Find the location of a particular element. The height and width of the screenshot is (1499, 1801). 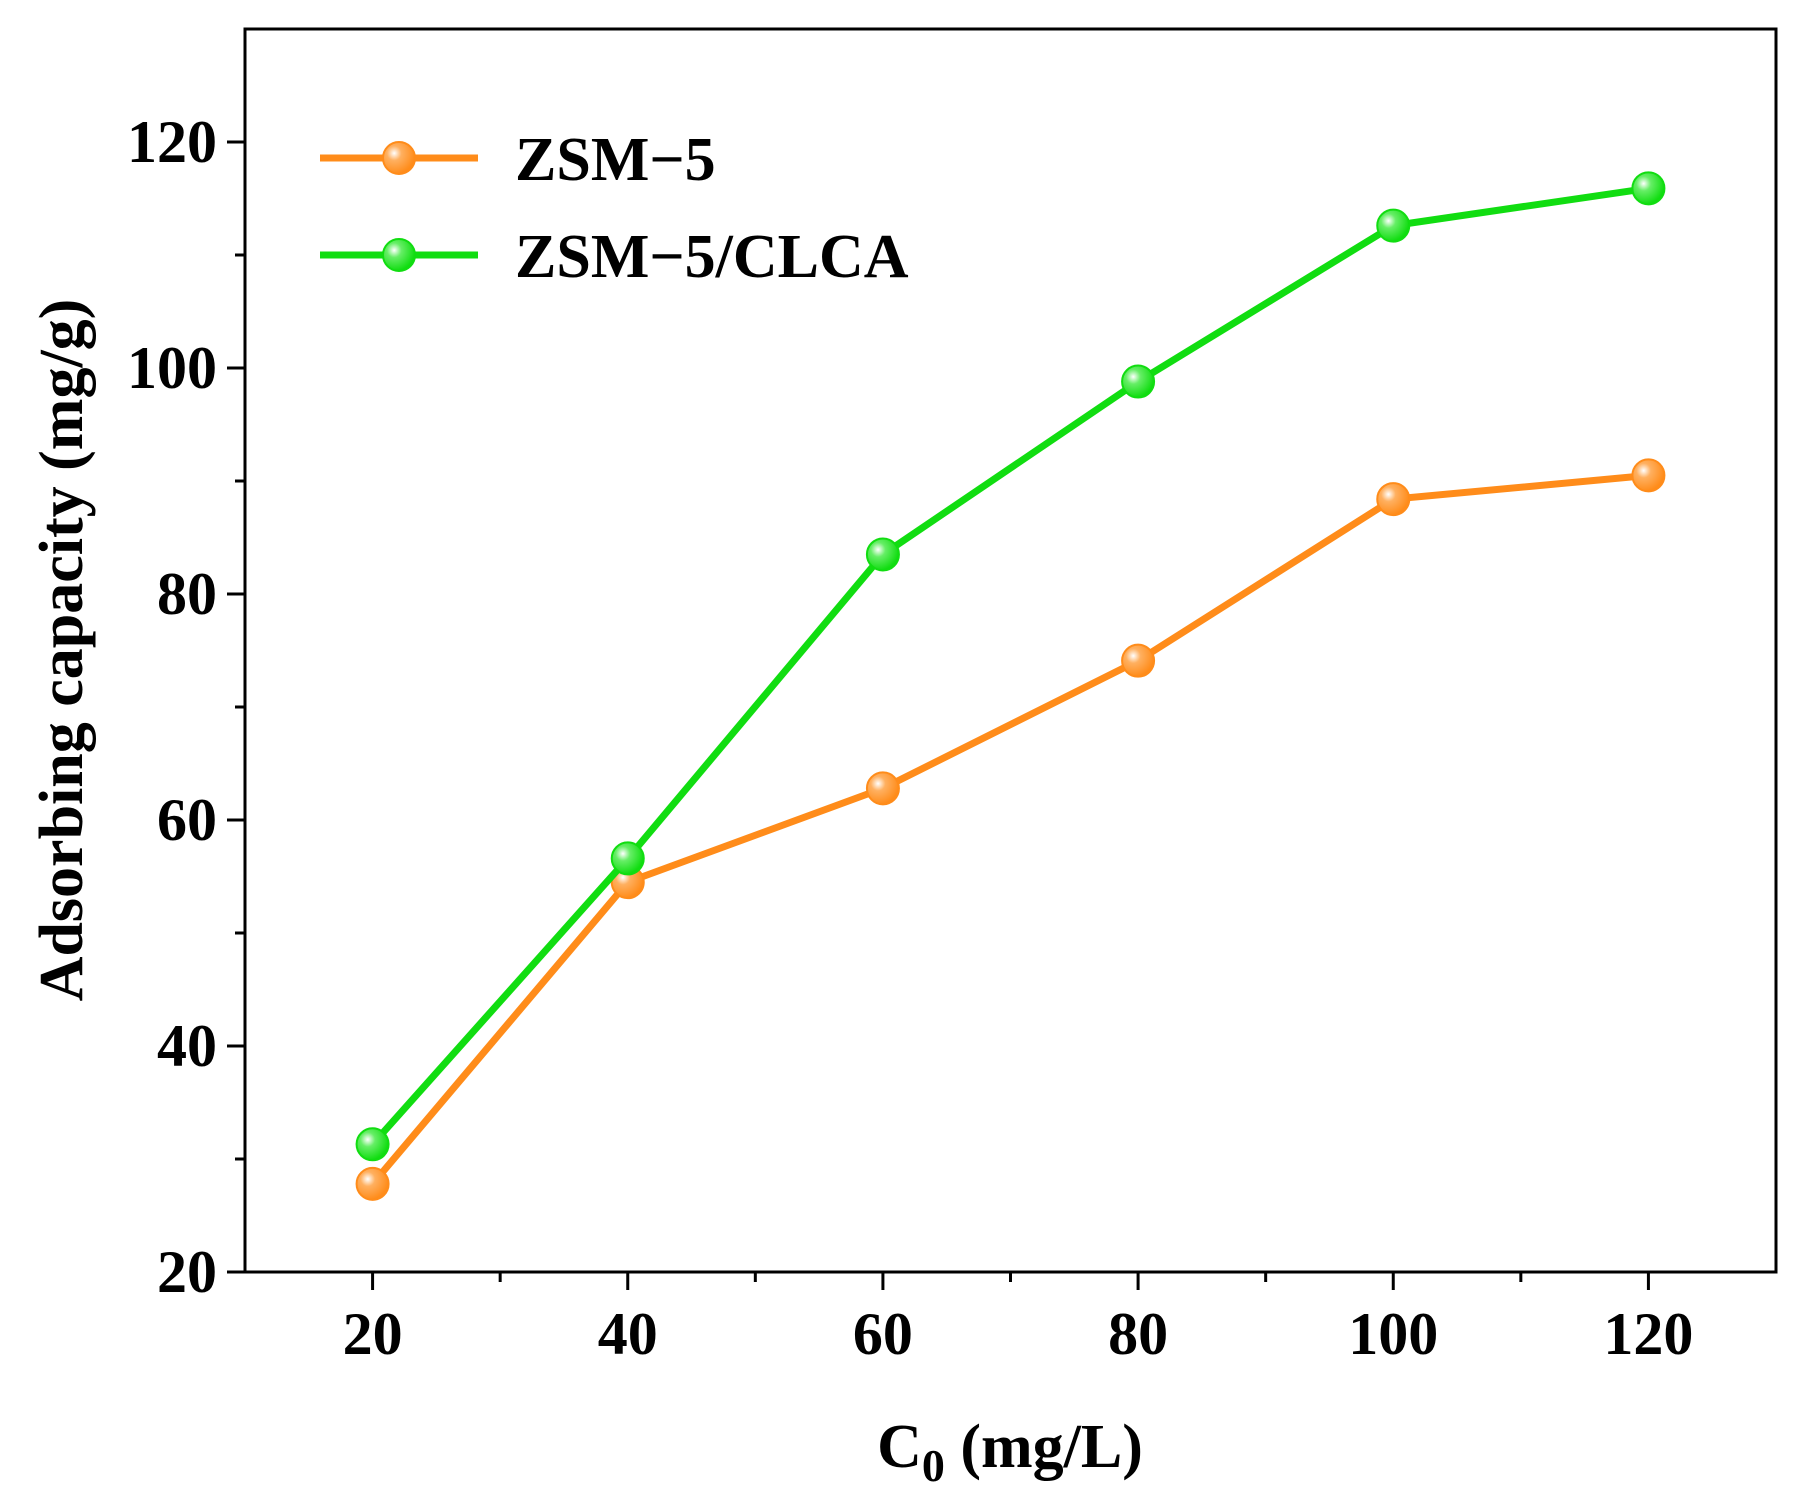

legend-label: ZSM−5 is located at coordinates (615, 160).